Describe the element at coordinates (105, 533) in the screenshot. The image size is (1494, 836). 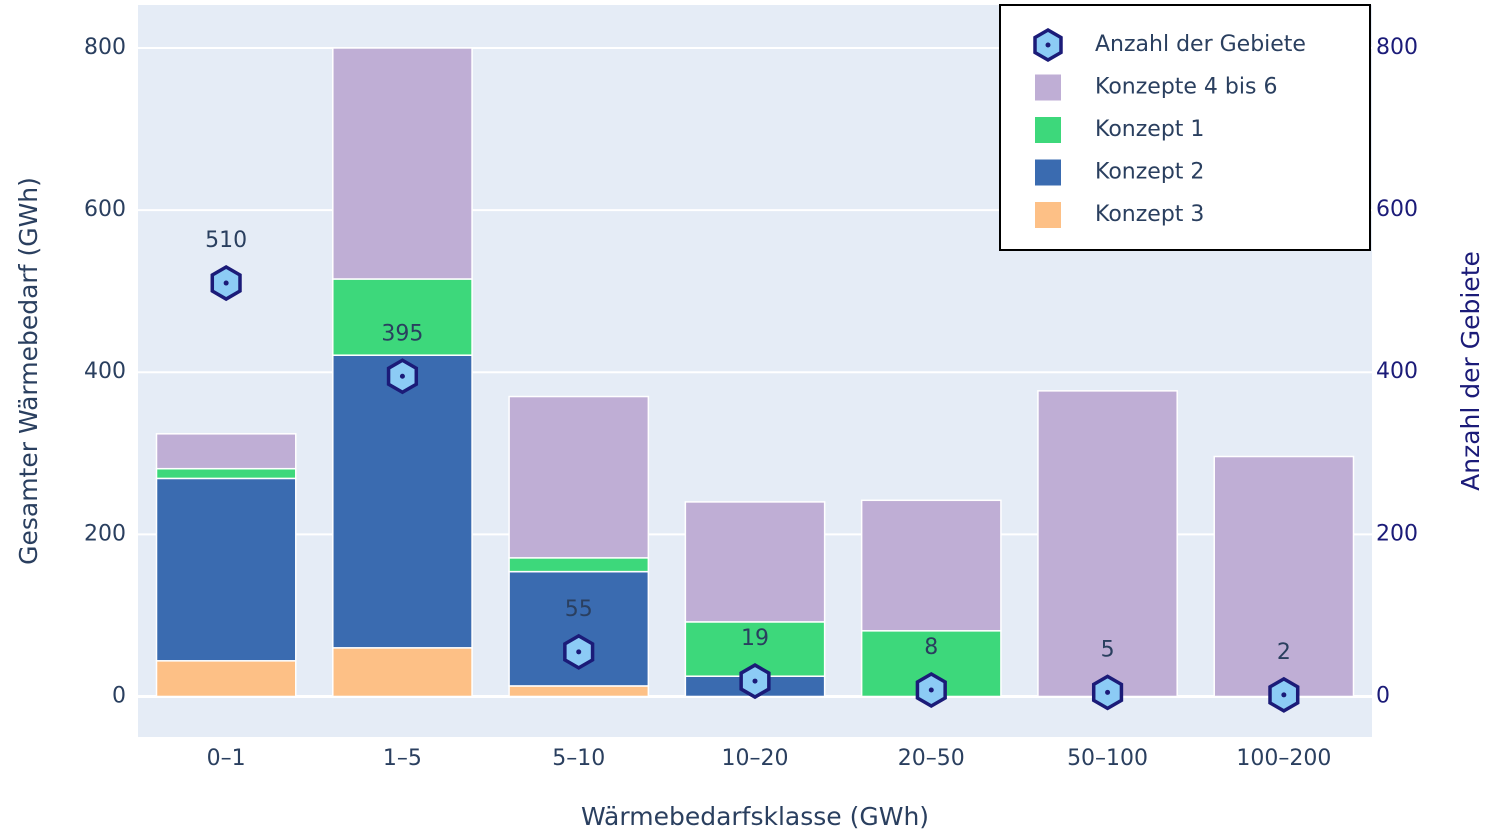
I see `y-tick-label: 200` at that location.